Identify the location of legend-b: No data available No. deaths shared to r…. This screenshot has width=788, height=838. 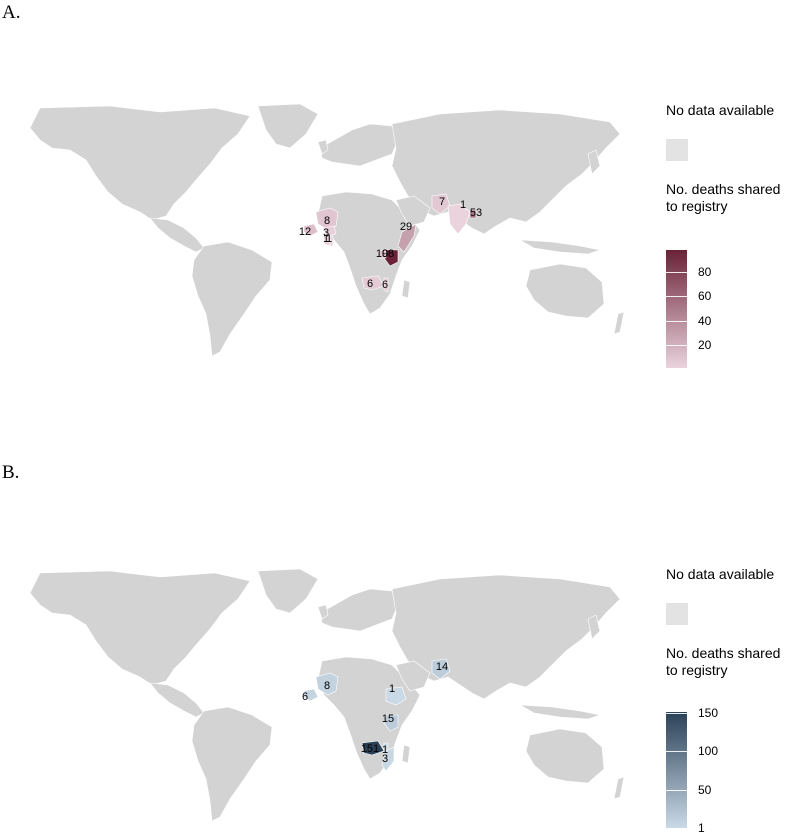
(727, 700).